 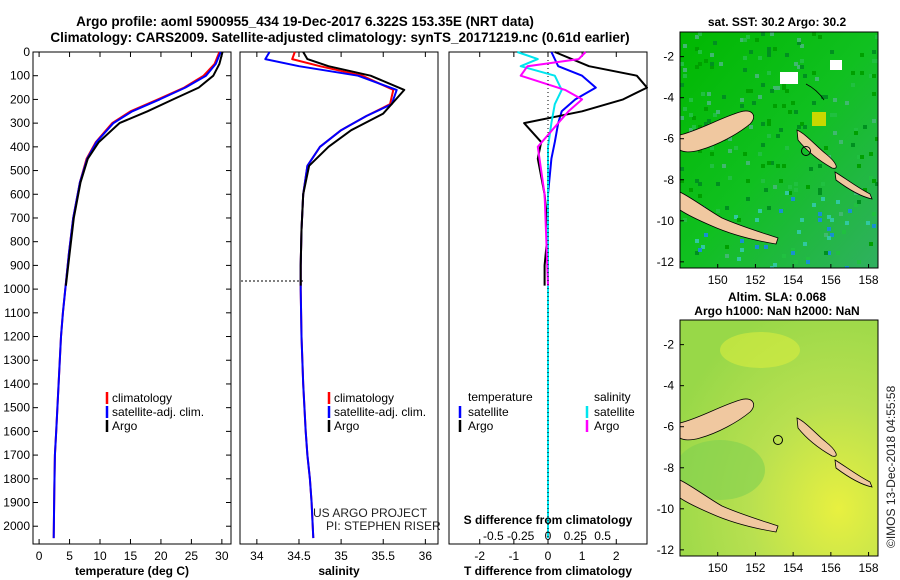 What do you see at coordinates (20, 147) in the screenshot?
I see `y-tick-label: 400` at bounding box center [20, 147].